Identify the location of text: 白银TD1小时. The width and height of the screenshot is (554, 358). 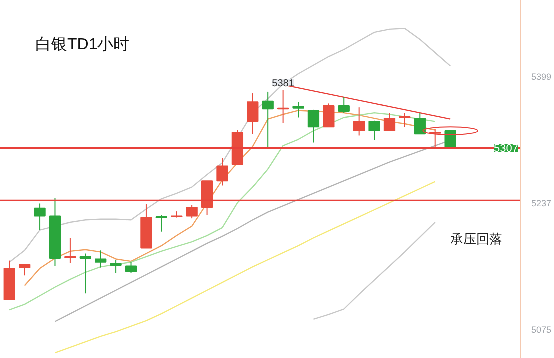
(83, 45).